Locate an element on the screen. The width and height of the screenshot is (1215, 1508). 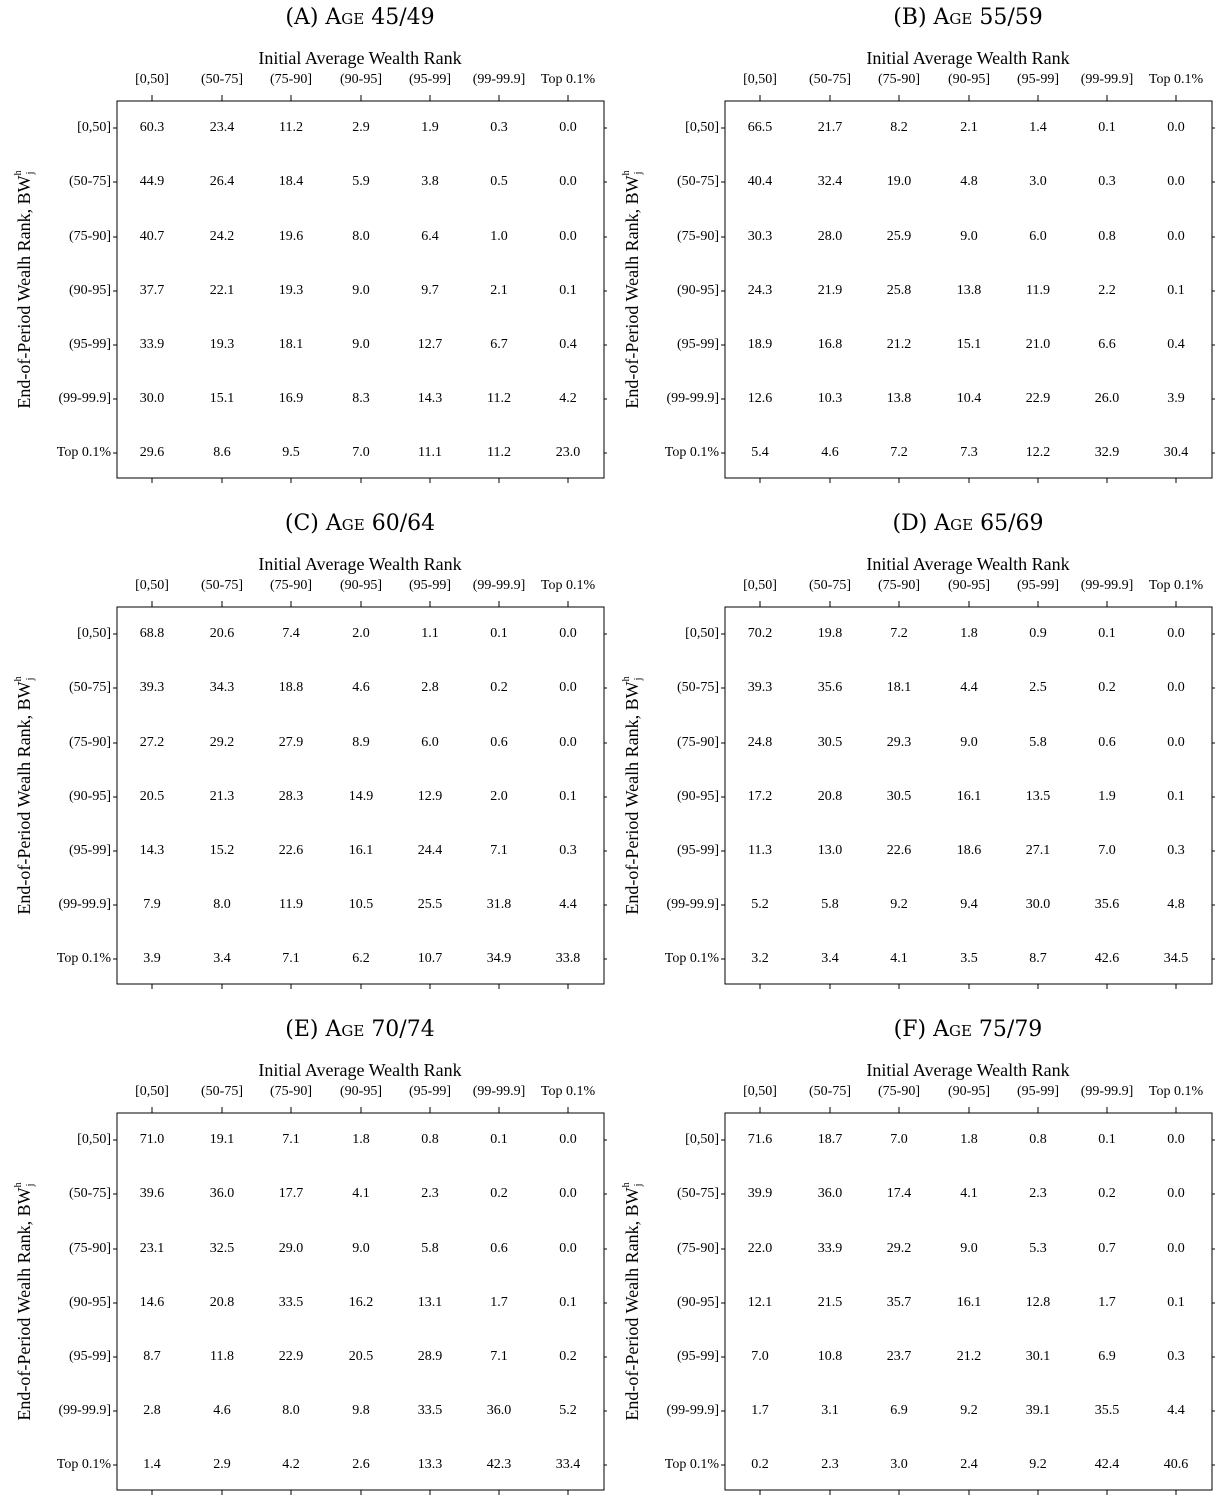
table-cell: 0.2 is located at coordinates (1107, 1193).